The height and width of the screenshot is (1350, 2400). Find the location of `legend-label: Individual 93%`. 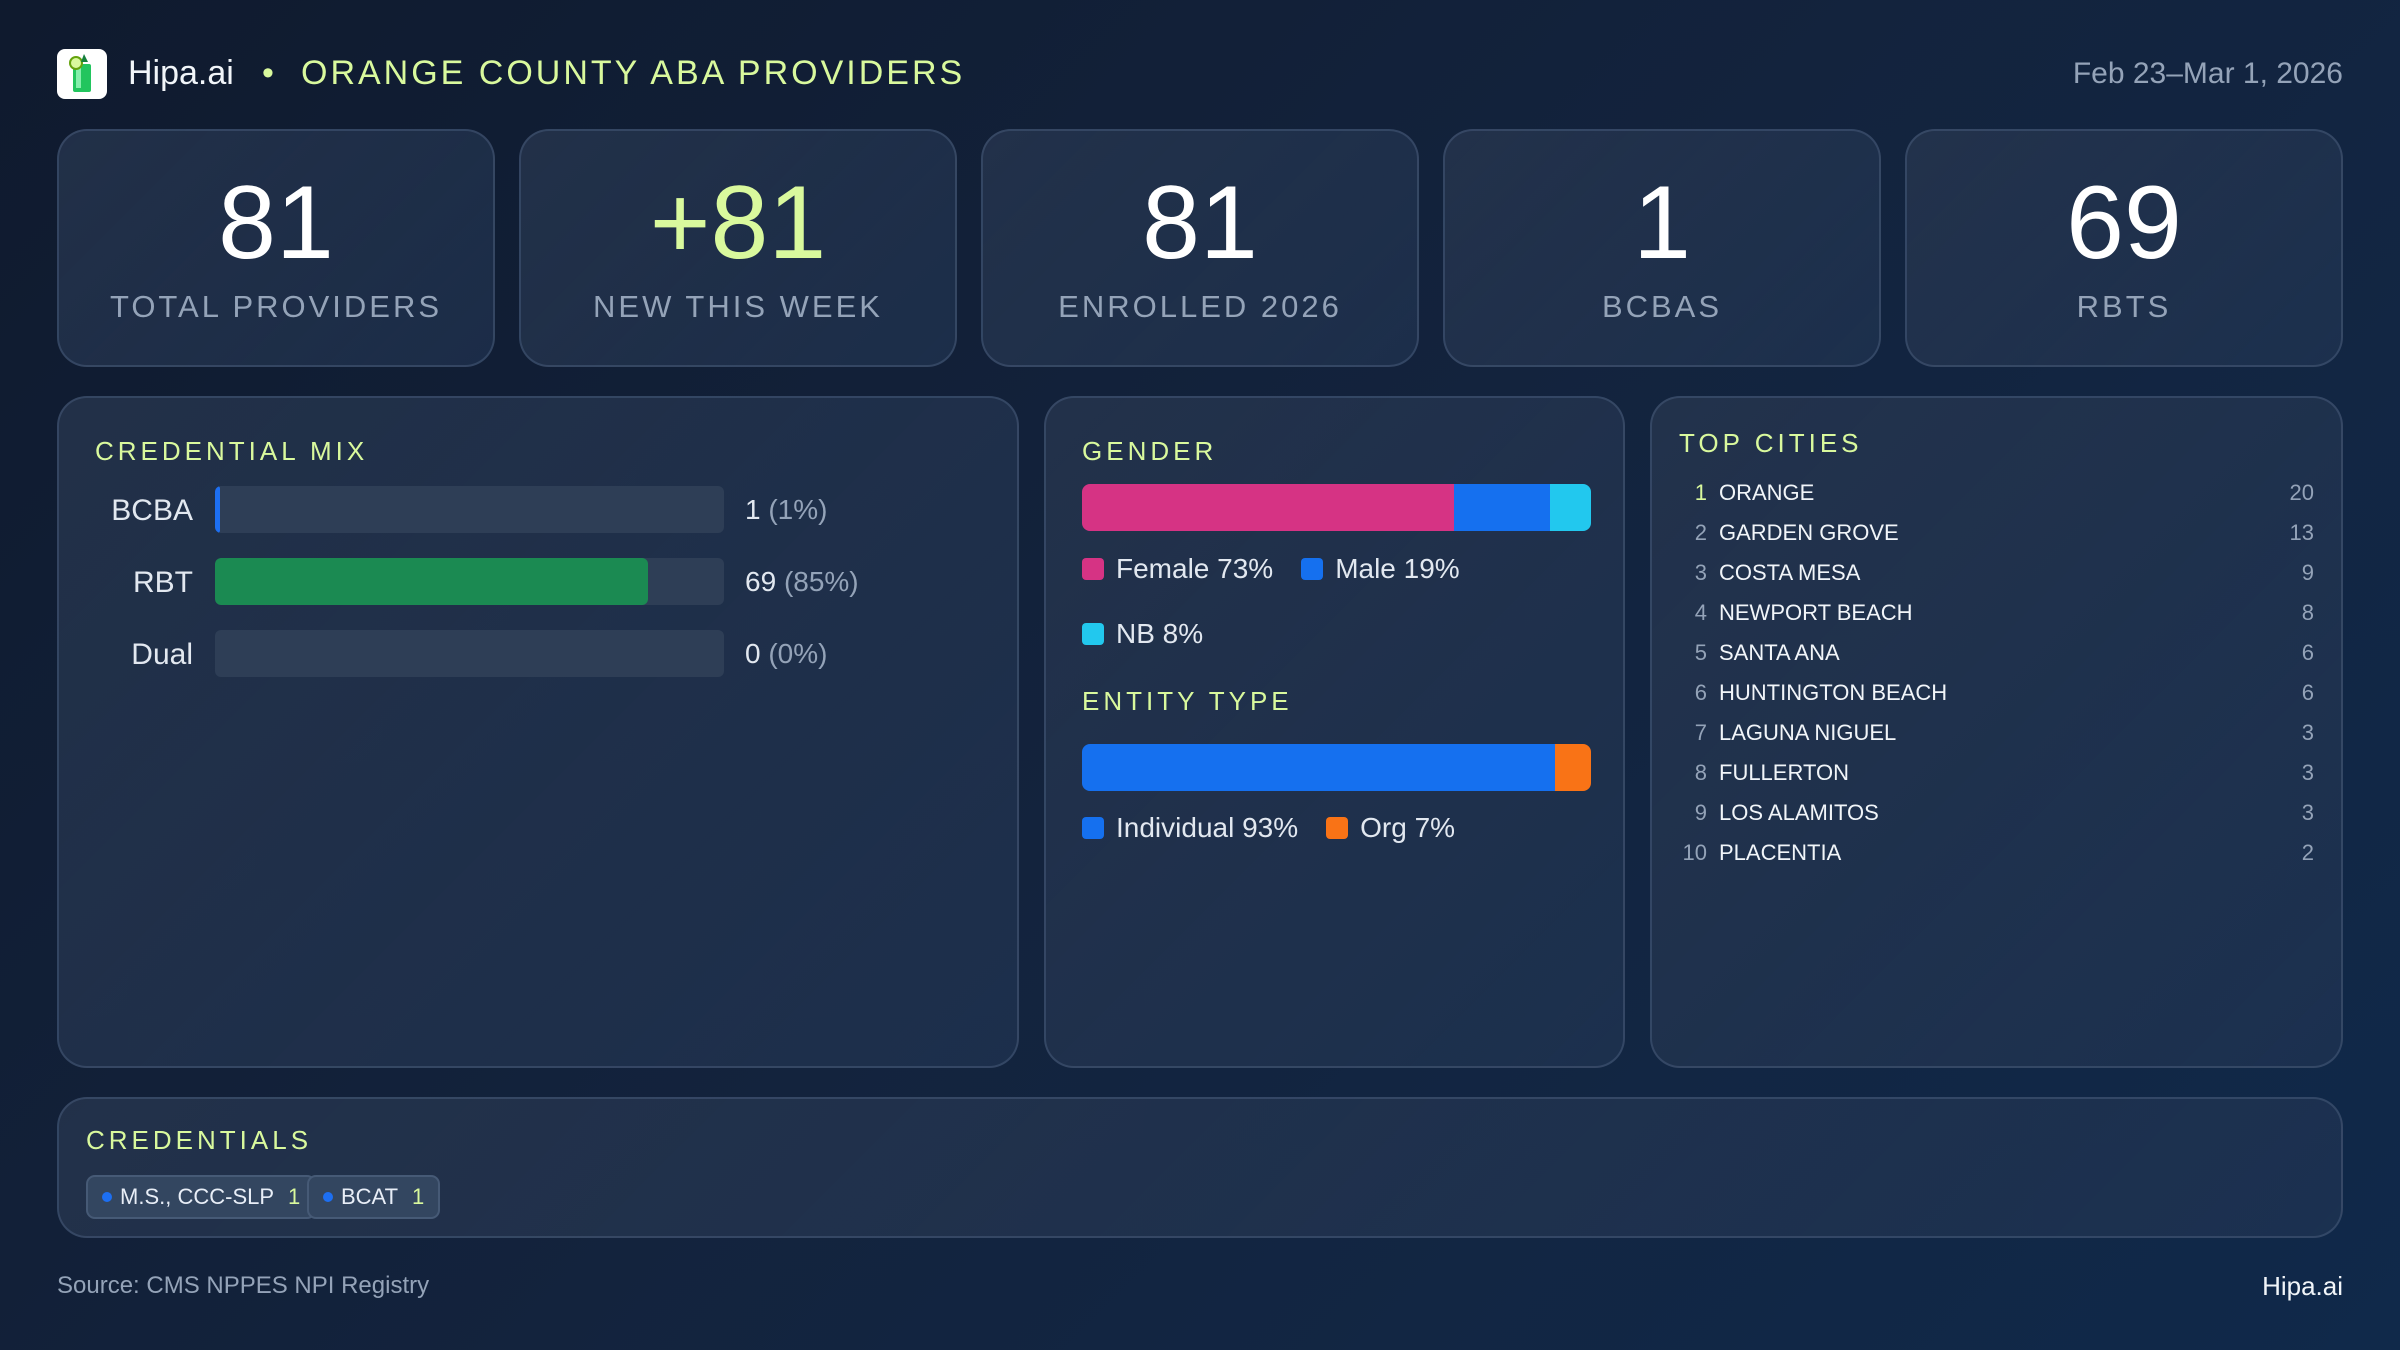

legend-label: Individual 93% is located at coordinates (1207, 827).